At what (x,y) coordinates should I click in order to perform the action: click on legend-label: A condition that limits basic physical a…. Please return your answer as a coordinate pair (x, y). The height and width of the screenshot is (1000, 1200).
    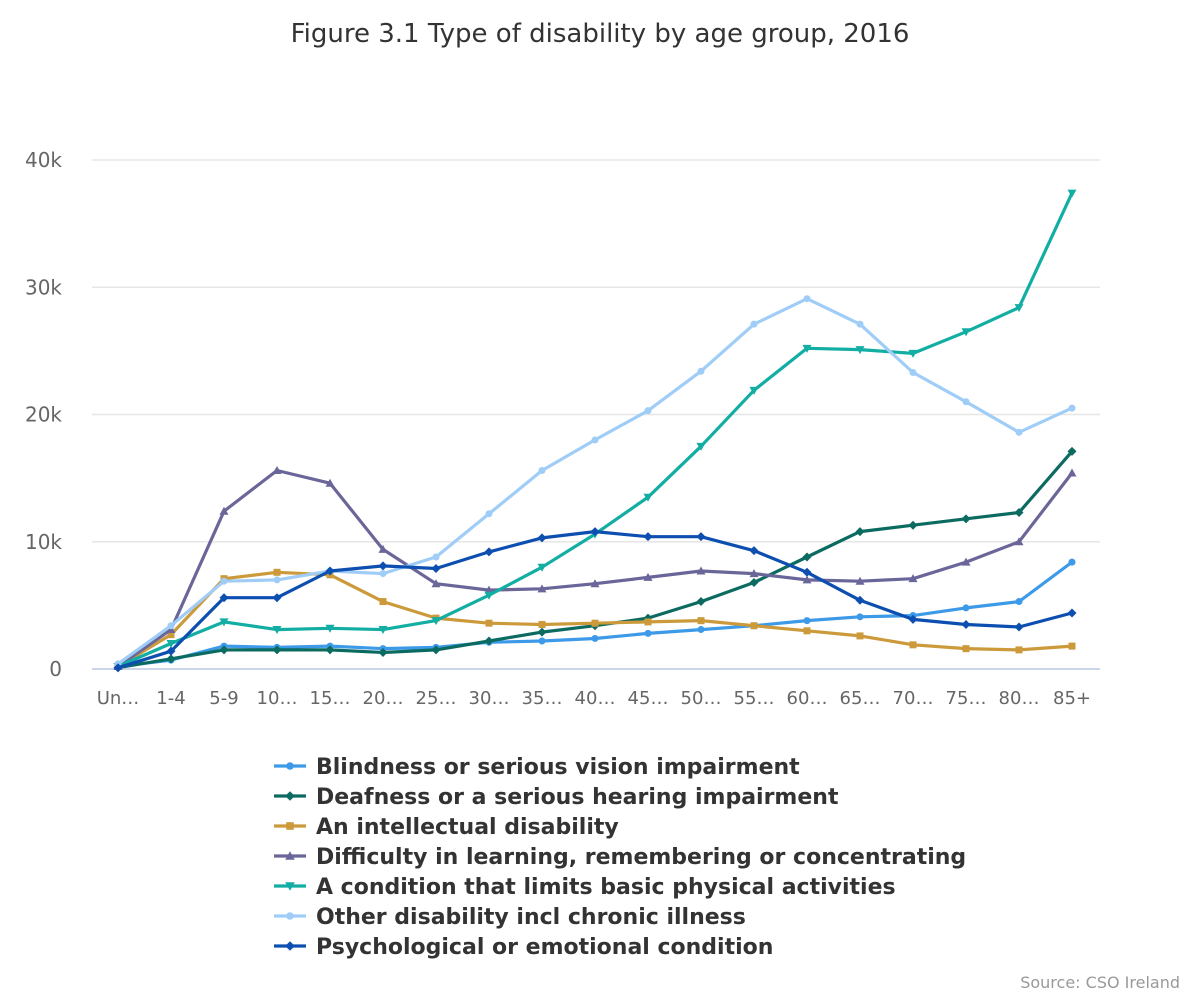
    Looking at the image, I should click on (606, 887).